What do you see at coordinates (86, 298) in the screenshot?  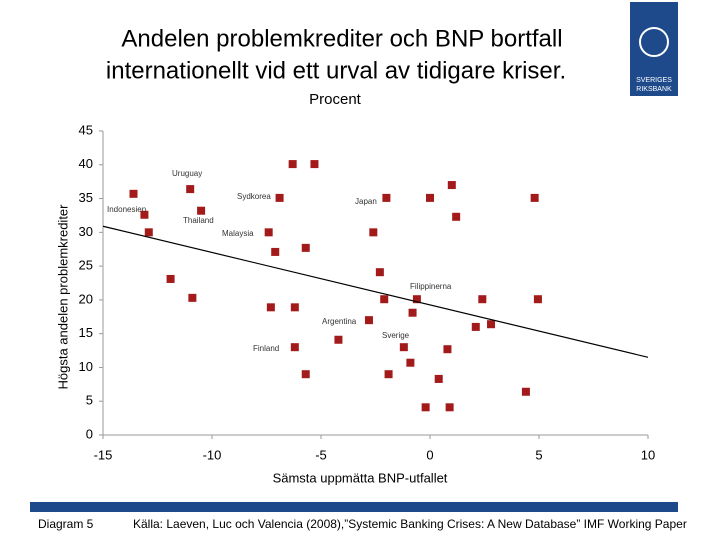 I see `y-tick-label: 20` at bounding box center [86, 298].